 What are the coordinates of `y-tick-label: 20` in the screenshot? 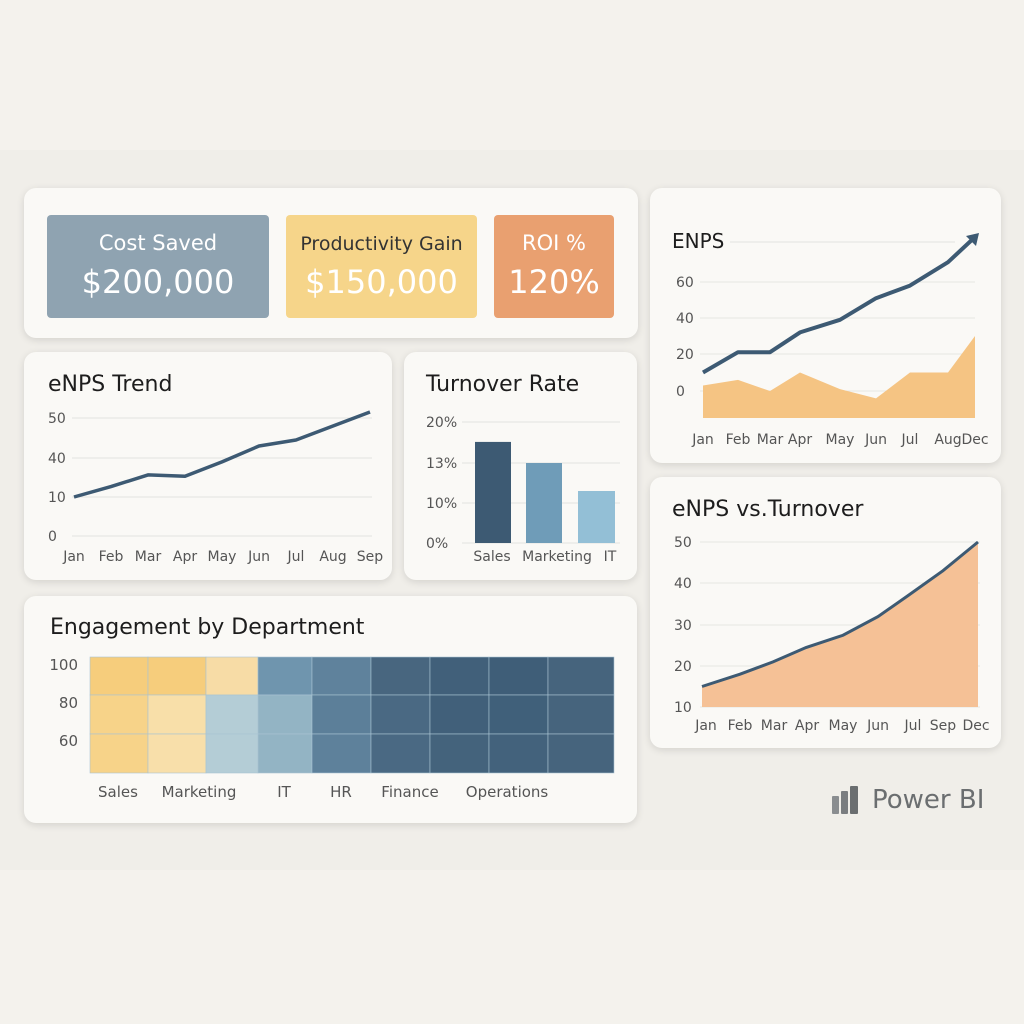 It's located at (685, 355).